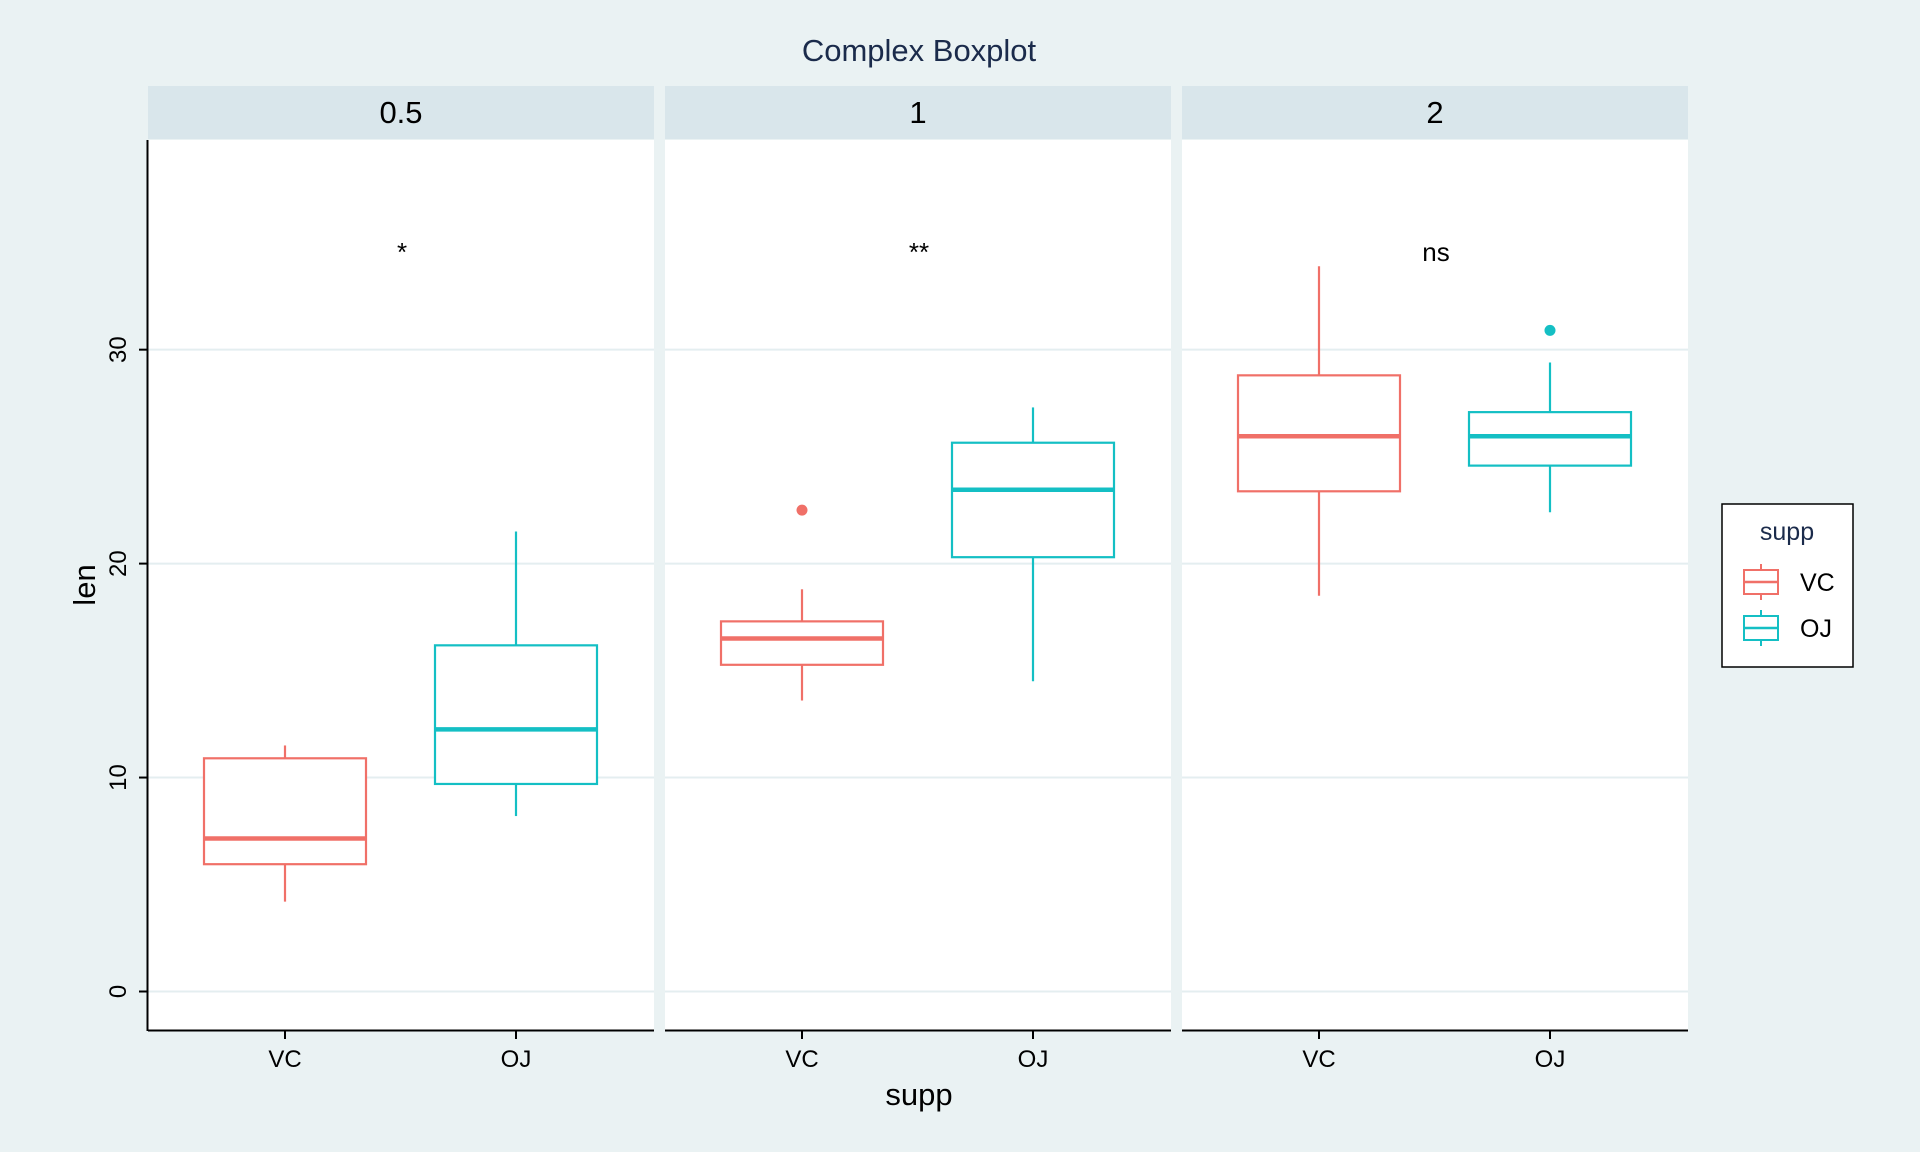 The width and height of the screenshot is (1920, 1152). What do you see at coordinates (1789, 582) in the screenshot?
I see `legend-entry-vc: VC` at bounding box center [1789, 582].